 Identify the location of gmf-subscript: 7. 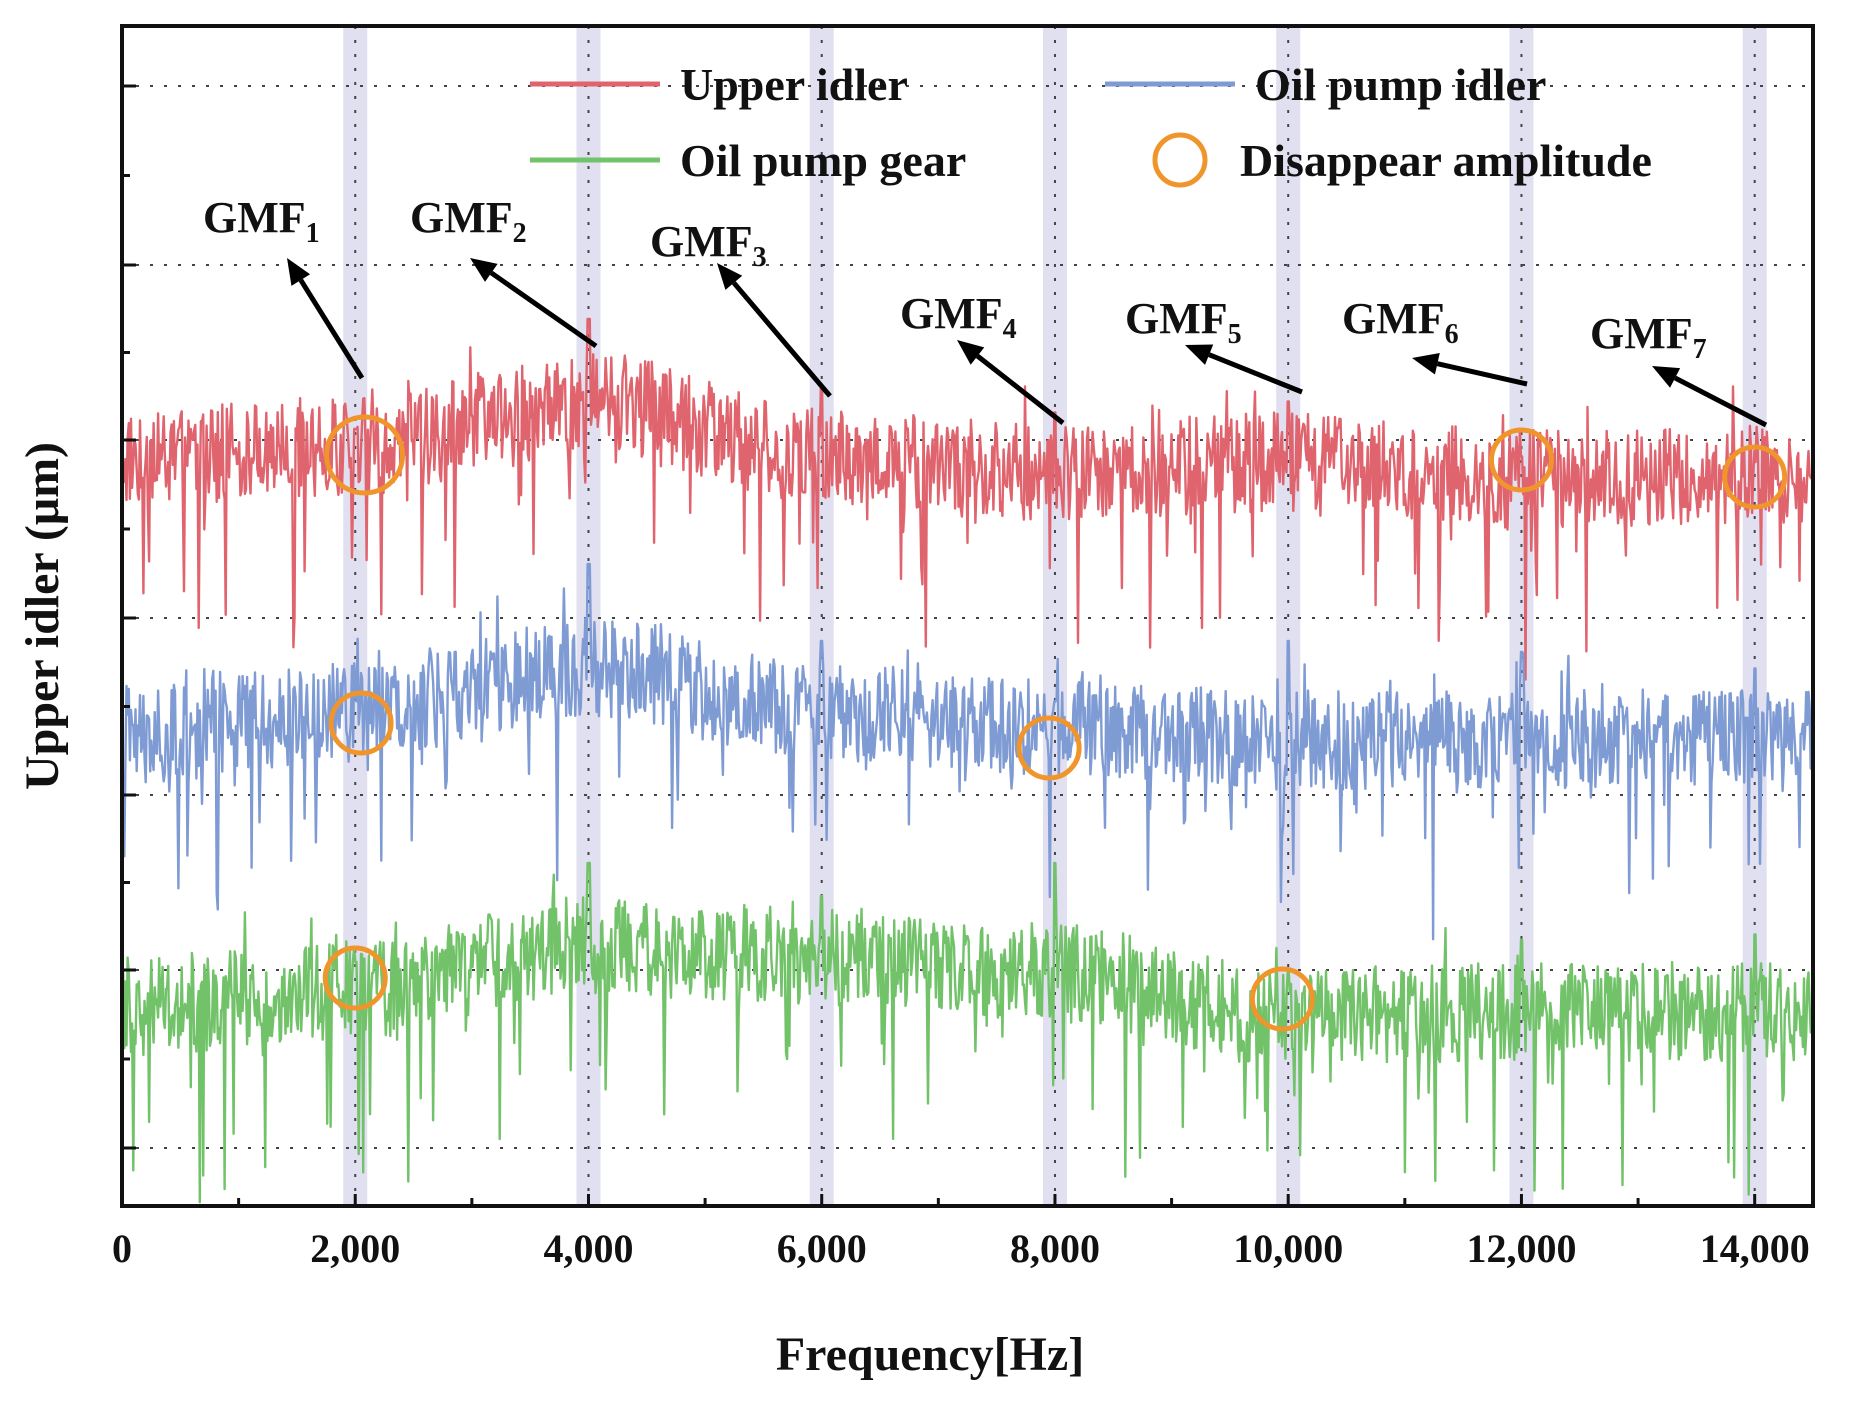
(1700, 349).